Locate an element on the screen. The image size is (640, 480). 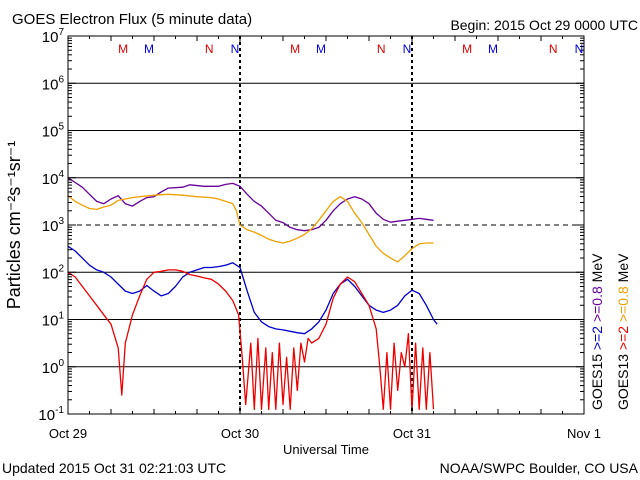
legend-right: GOES15 >=2 >=0.8 MeV GOES13 >=2 >=0.8 MeV is located at coordinates (610, 331).